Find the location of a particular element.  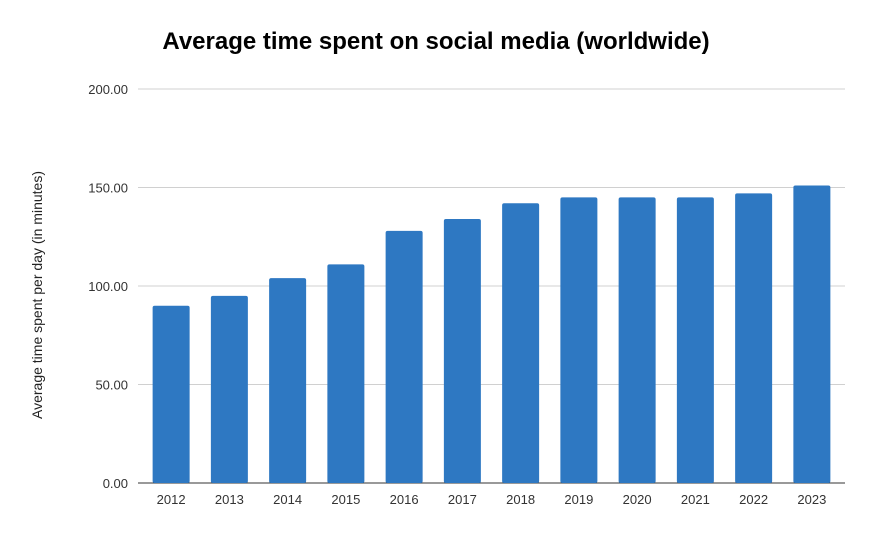

bar-2014 is located at coordinates (288, 380).